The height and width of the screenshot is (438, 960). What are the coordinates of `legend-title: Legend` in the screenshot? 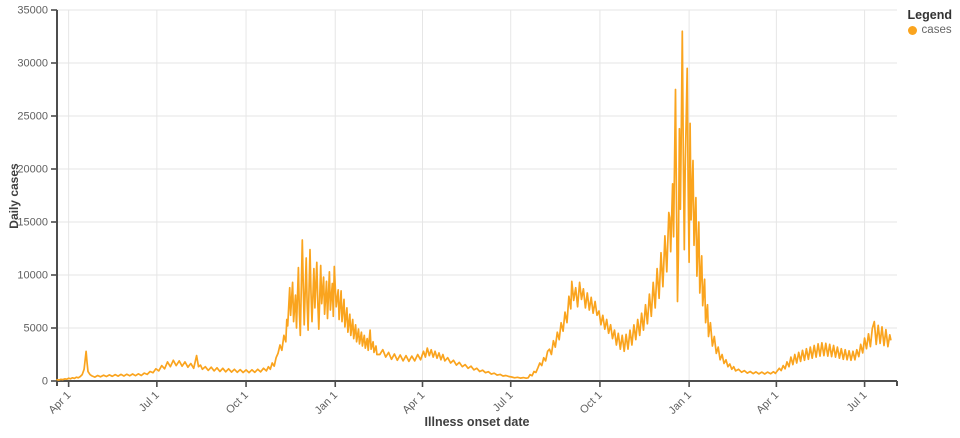 It's located at (929, 15).